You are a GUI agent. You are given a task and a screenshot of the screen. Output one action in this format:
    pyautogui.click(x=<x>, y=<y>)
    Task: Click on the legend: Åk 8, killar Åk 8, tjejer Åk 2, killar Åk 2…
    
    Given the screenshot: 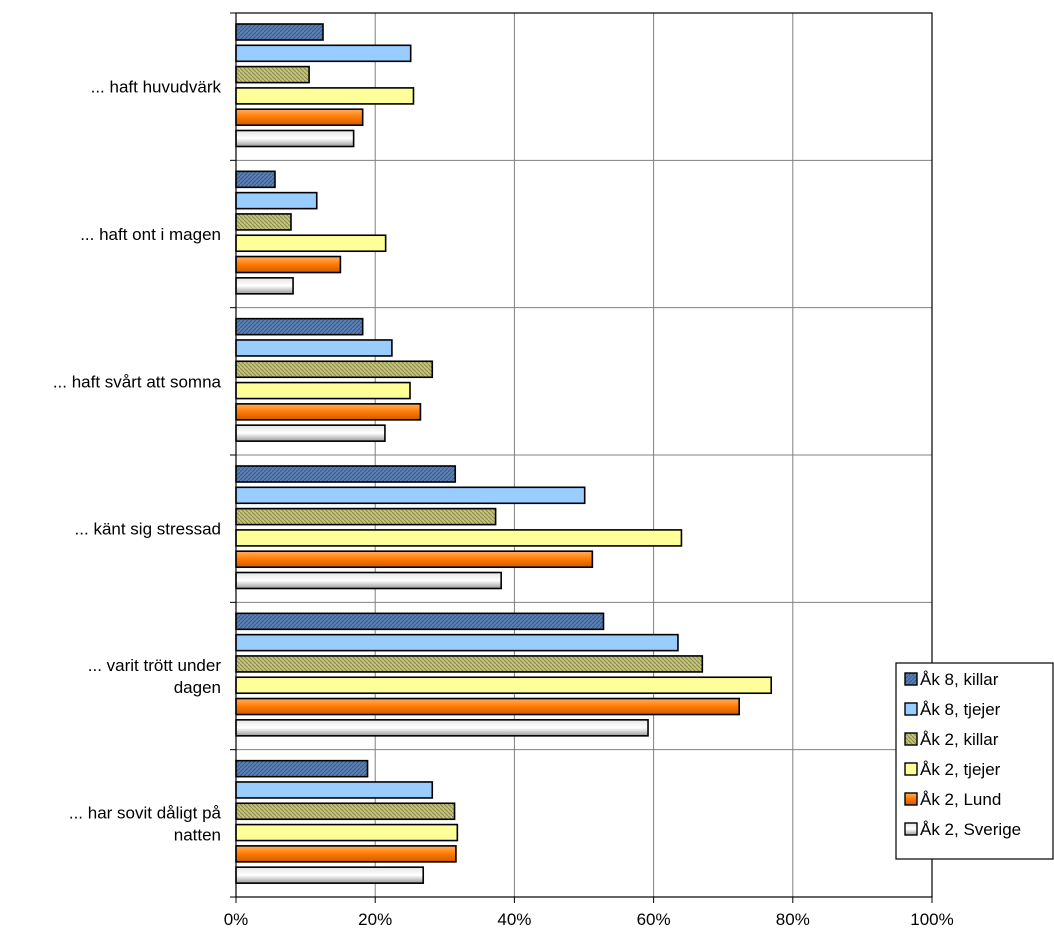 What is the action you would take?
    pyautogui.click(x=974, y=761)
    